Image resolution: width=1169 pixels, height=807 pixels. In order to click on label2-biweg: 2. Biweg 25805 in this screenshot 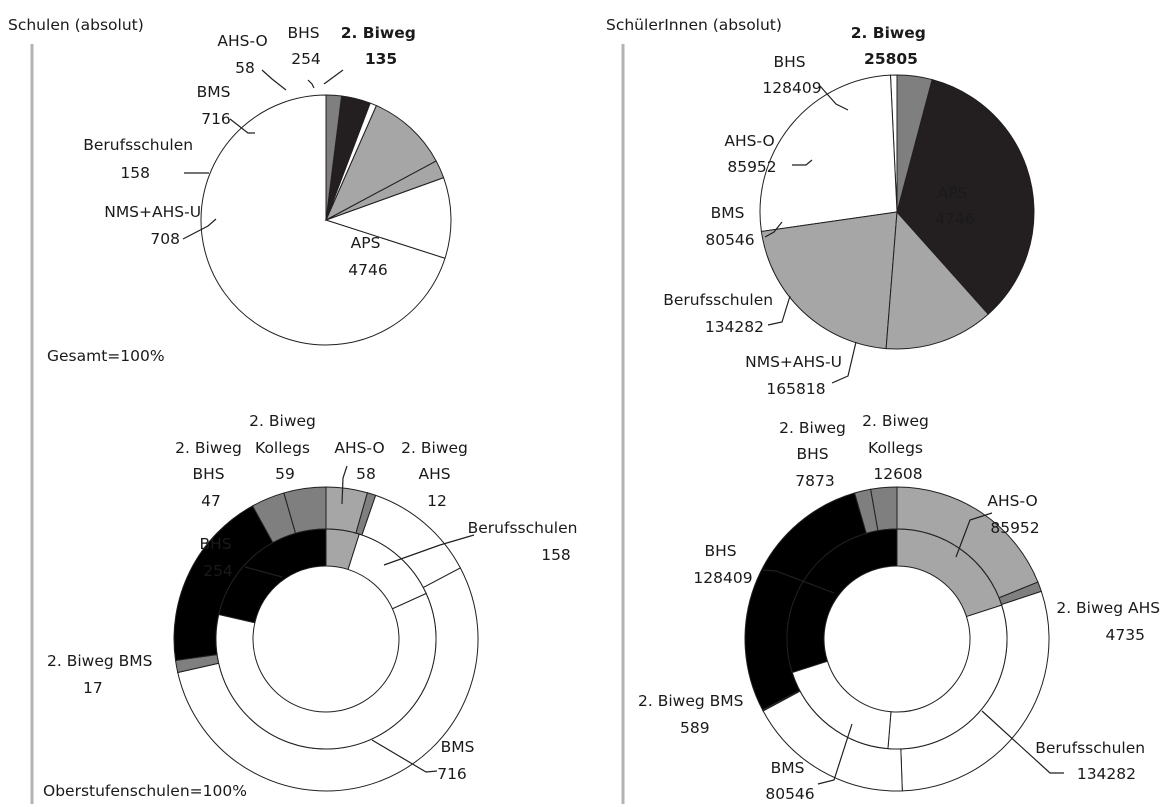, I will do `click(891, 46)`.